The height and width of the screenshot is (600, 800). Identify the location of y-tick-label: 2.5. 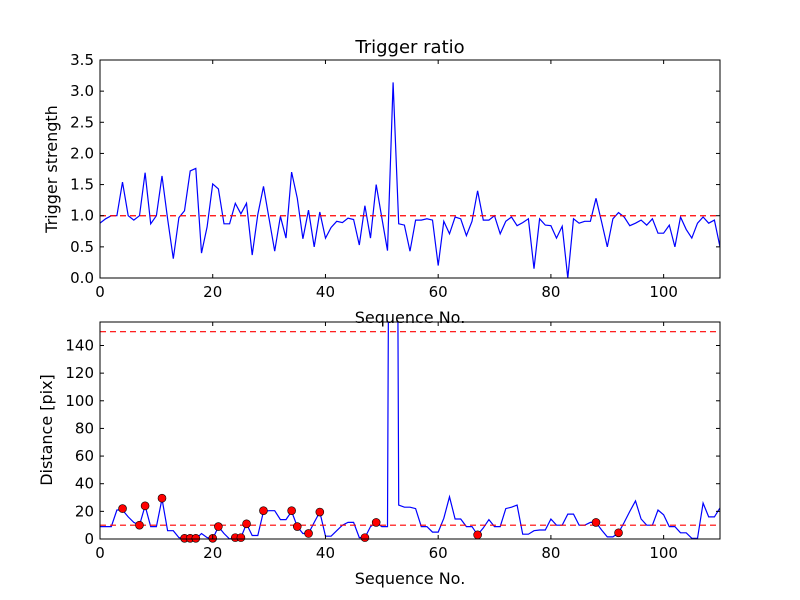
(82, 122).